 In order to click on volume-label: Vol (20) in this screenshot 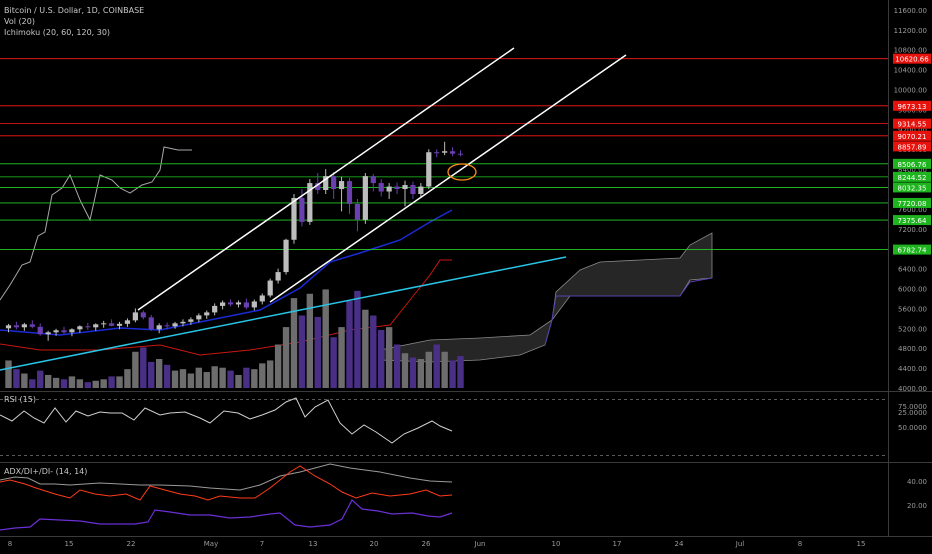, I will do `click(19, 21)`.